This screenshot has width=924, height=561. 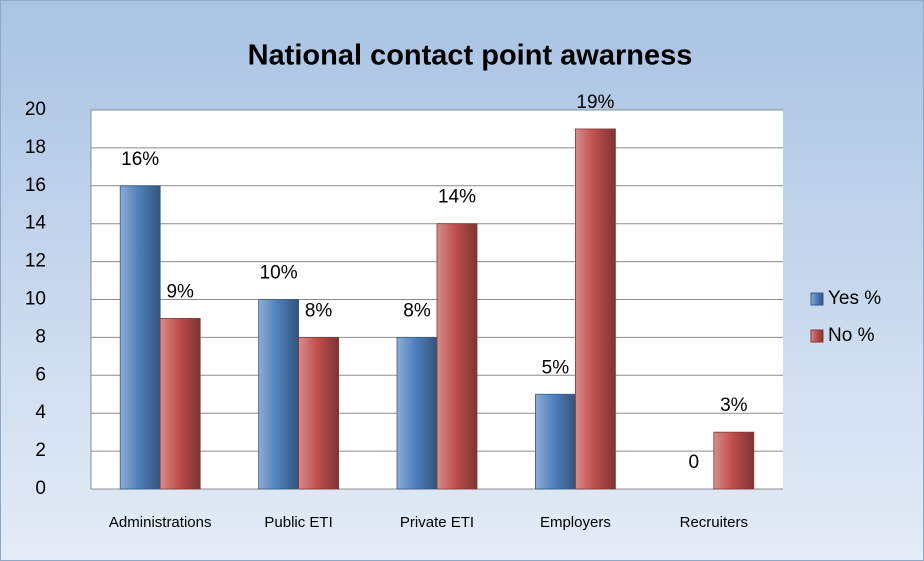 What do you see at coordinates (36, 223) in the screenshot?
I see `y-tick-label: 14` at bounding box center [36, 223].